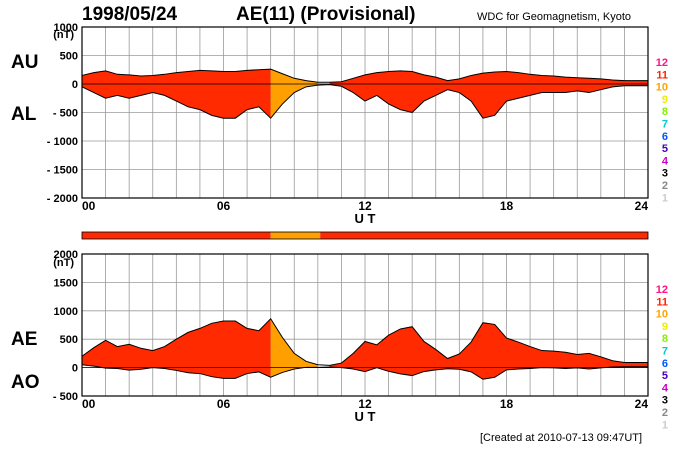 This screenshot has width=700, height=450. I want to click on y-tick-label: 2000, so click(66, 255).